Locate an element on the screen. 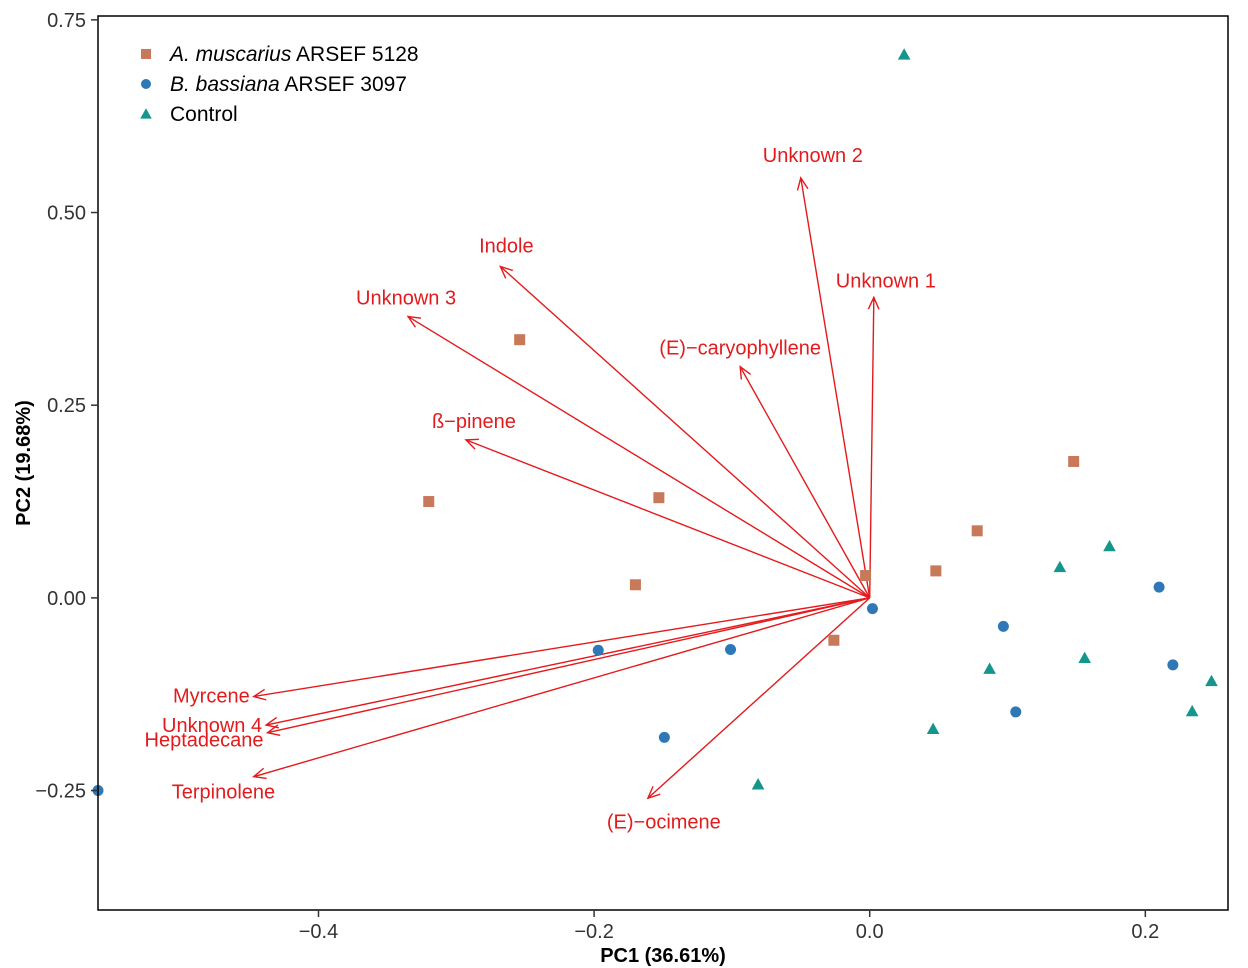 The height and width of the screenshot is (968, 1248). loading-label: Unknown 1 is located at coordinates (886, 281).